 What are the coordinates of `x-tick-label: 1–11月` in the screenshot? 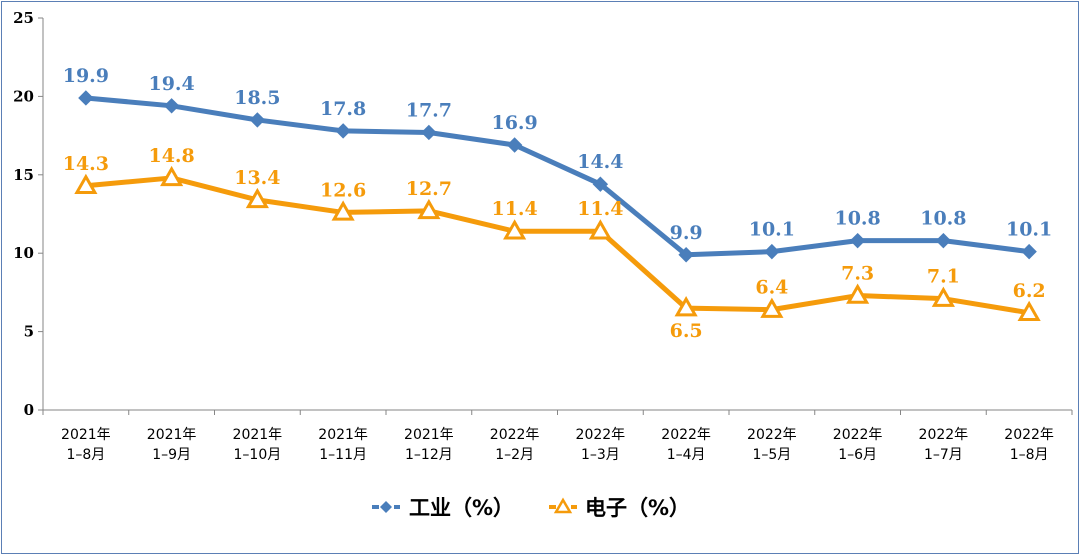 It's located at (343, 455).